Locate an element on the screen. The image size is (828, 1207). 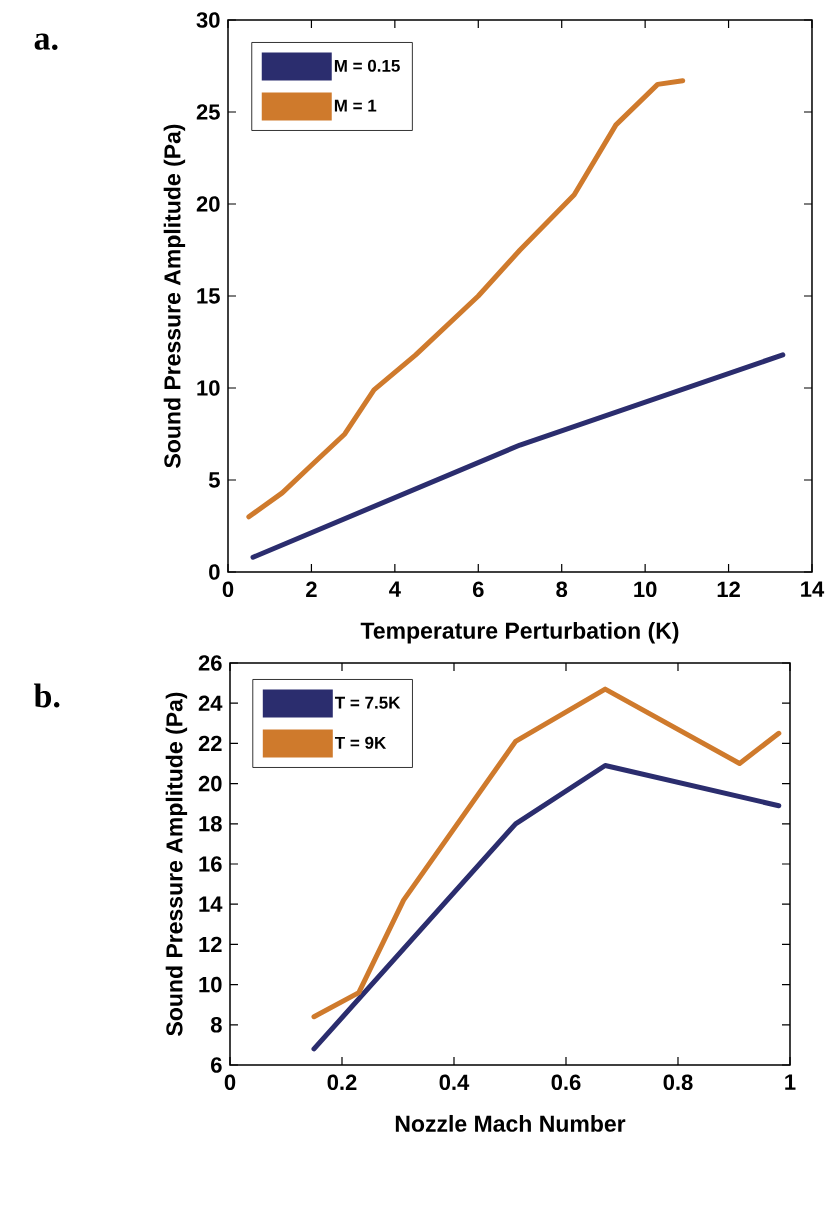
y-tick-label: 26 is located at coordinates (210, 663).